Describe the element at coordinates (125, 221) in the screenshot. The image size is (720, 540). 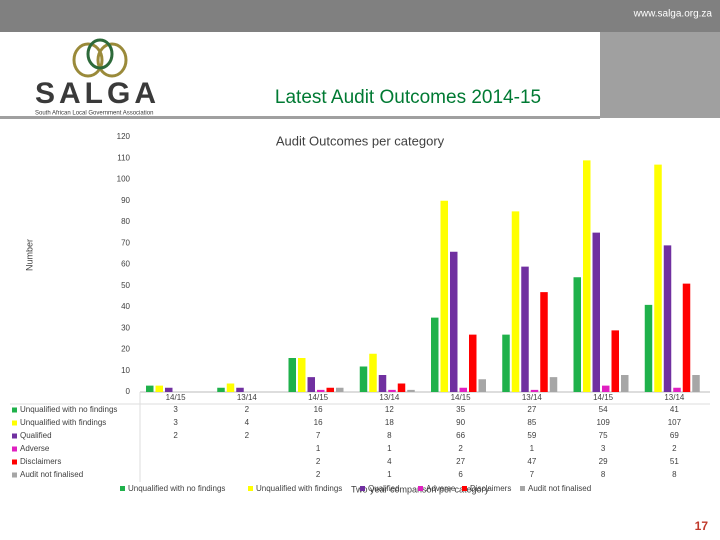
I see `y-tick-label: 80` at that location.